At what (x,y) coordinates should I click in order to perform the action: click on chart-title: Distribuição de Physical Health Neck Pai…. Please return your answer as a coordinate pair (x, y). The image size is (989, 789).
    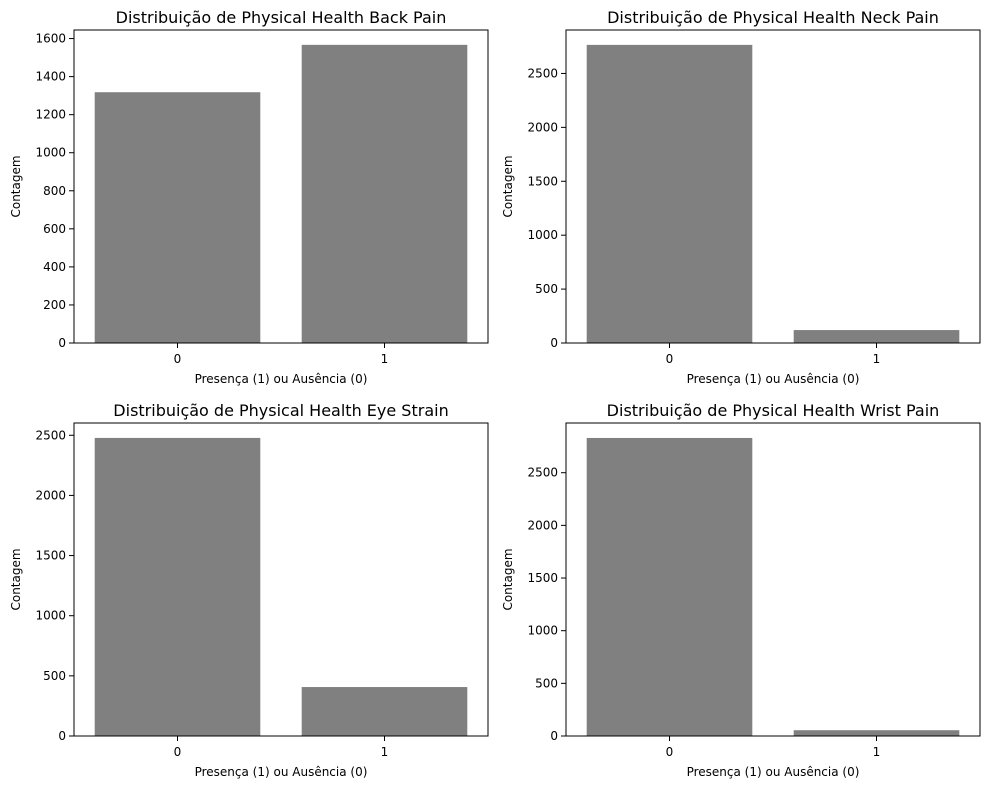
    Looking at the image, I should click on (773, 17).